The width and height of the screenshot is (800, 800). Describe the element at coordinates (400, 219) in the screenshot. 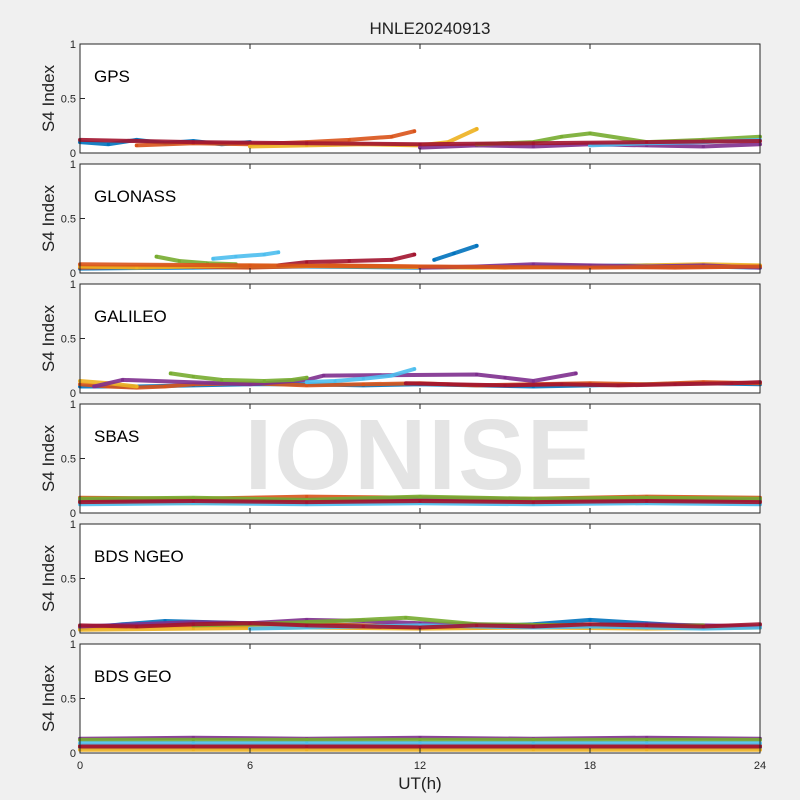

I see `panel-1: 0 0.5 1 GLONASS S4 Index` at that location.